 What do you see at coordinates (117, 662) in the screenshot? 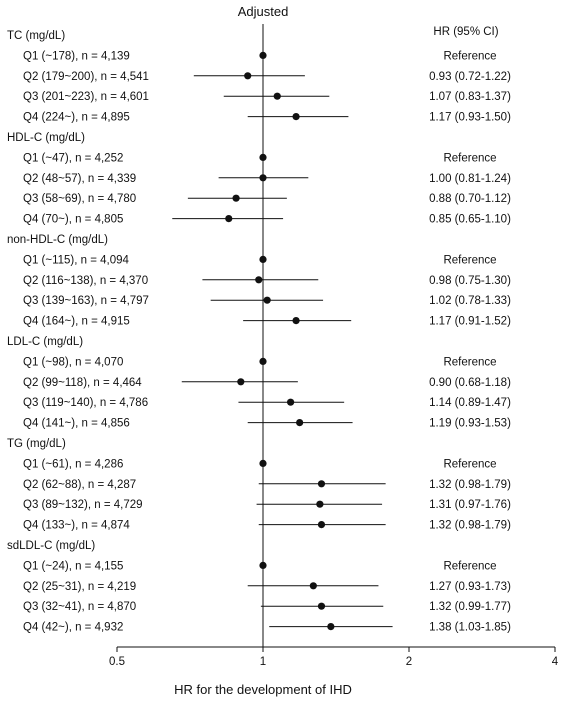
I see `x-tick-label: 0.5` at bounding box center [117, 662].